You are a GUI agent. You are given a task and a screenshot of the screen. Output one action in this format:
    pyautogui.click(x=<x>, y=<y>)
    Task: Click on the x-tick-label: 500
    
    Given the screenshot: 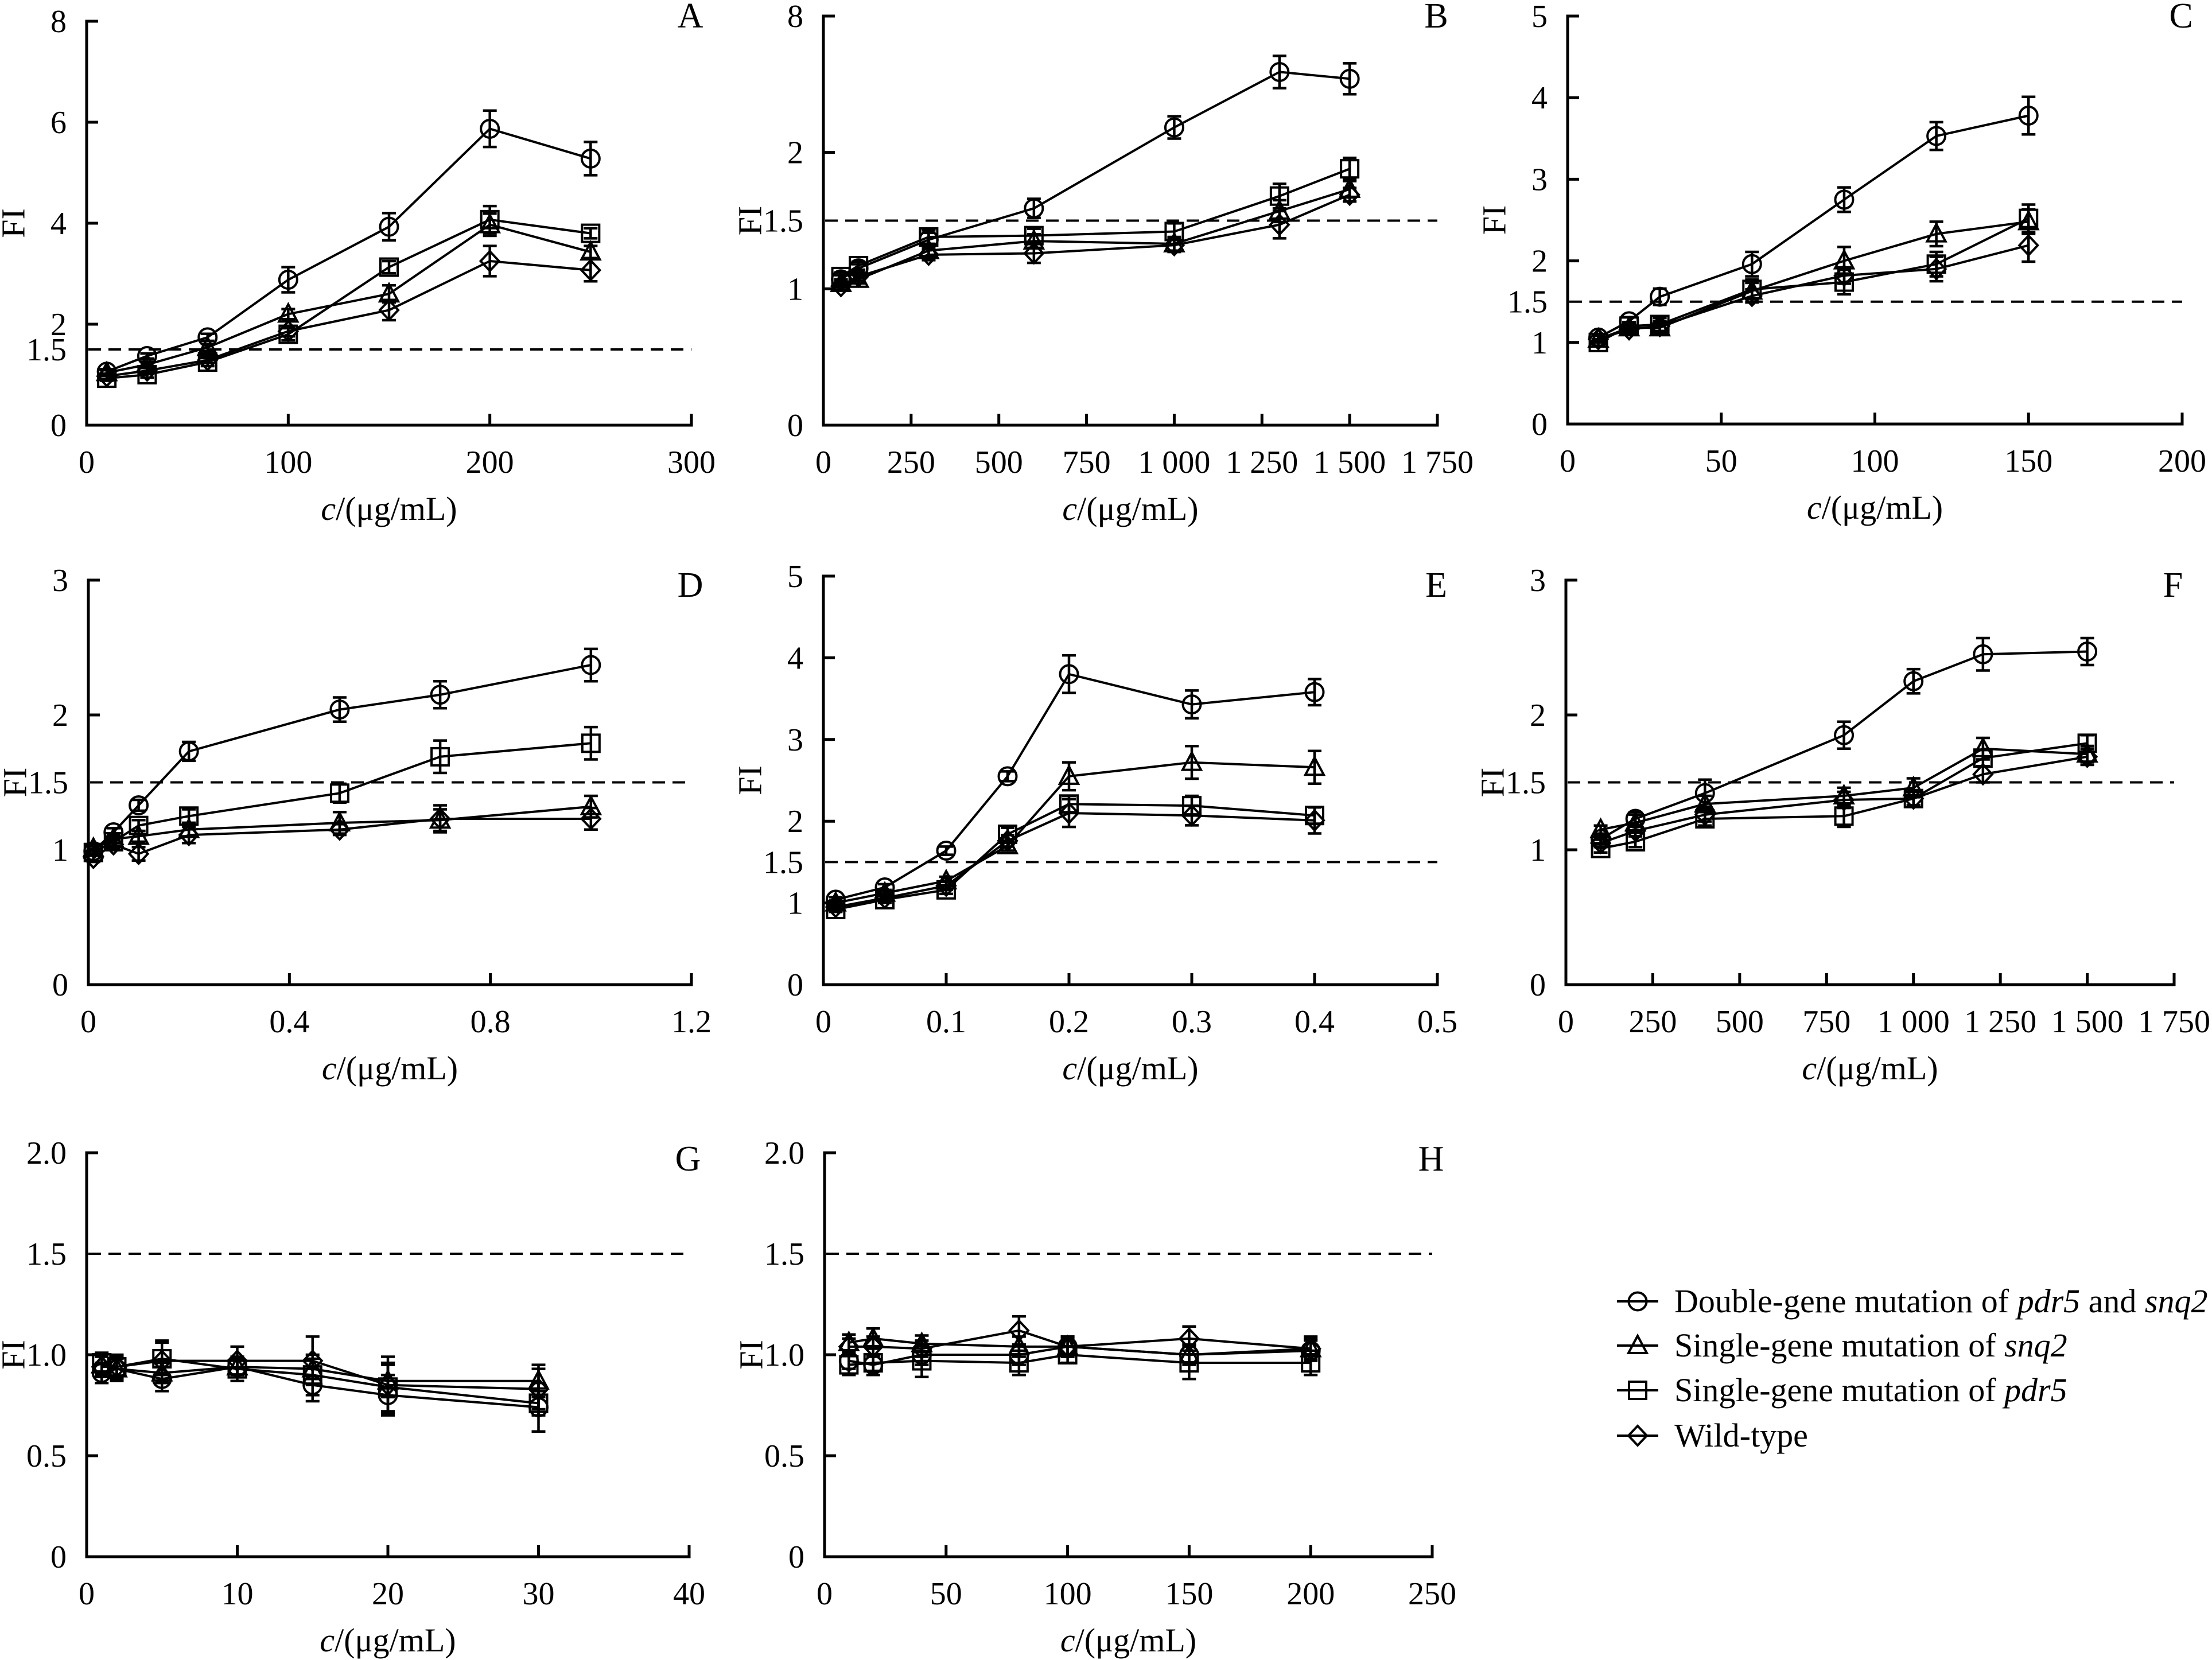 What is the action you would take?
    pyautogui.click(x=1740, y=1022)
    